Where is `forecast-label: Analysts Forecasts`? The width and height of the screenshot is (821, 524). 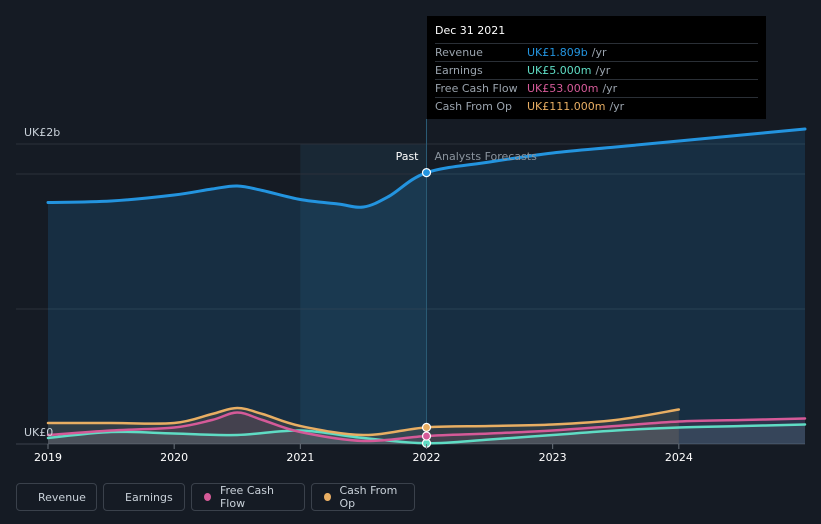 forecast-label: Analysts Forecasts is located at coordinates (486, 156).